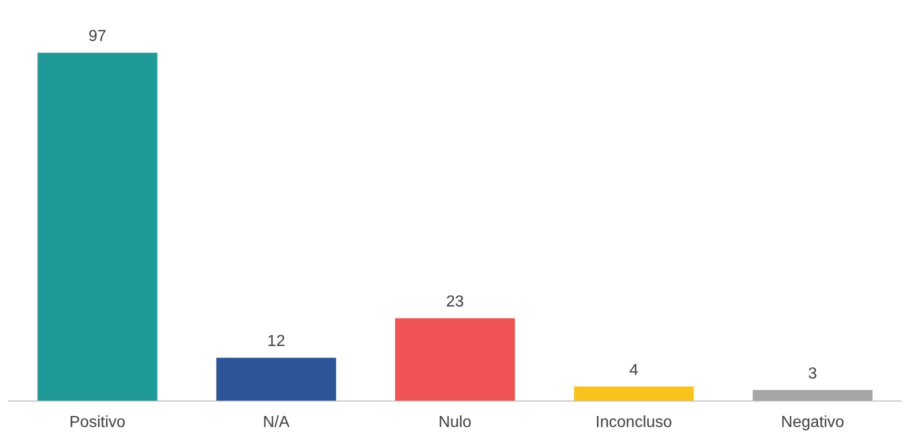 This screenshot has height=444, width=910. Describe the element at coordinates (455, 302) in the screenshot. I see `data-label: 23` at that location.